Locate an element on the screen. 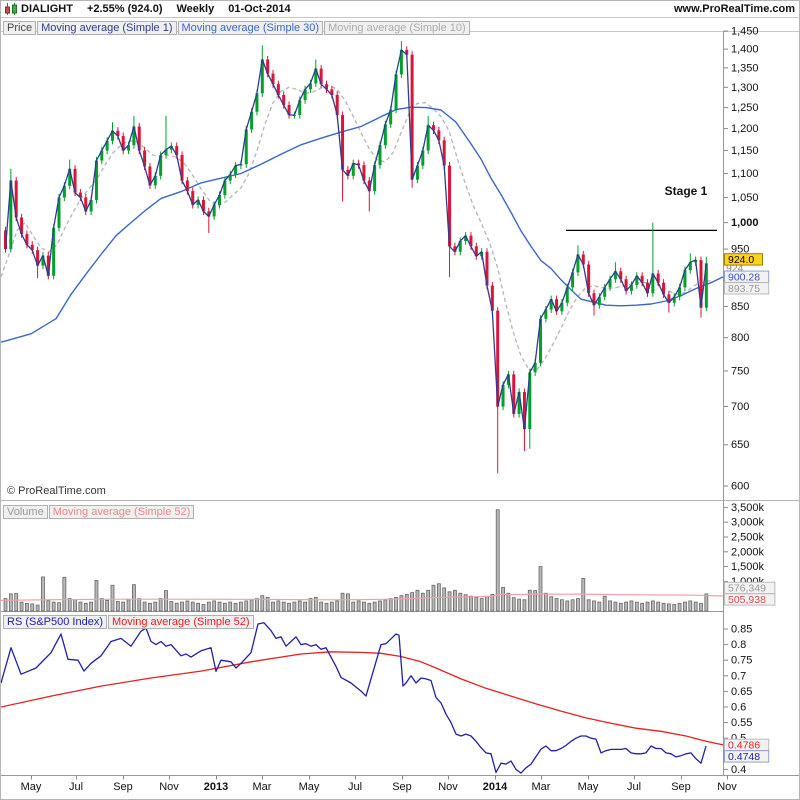  y-tick-label: 1,300 is located at coordinates (745, 88).